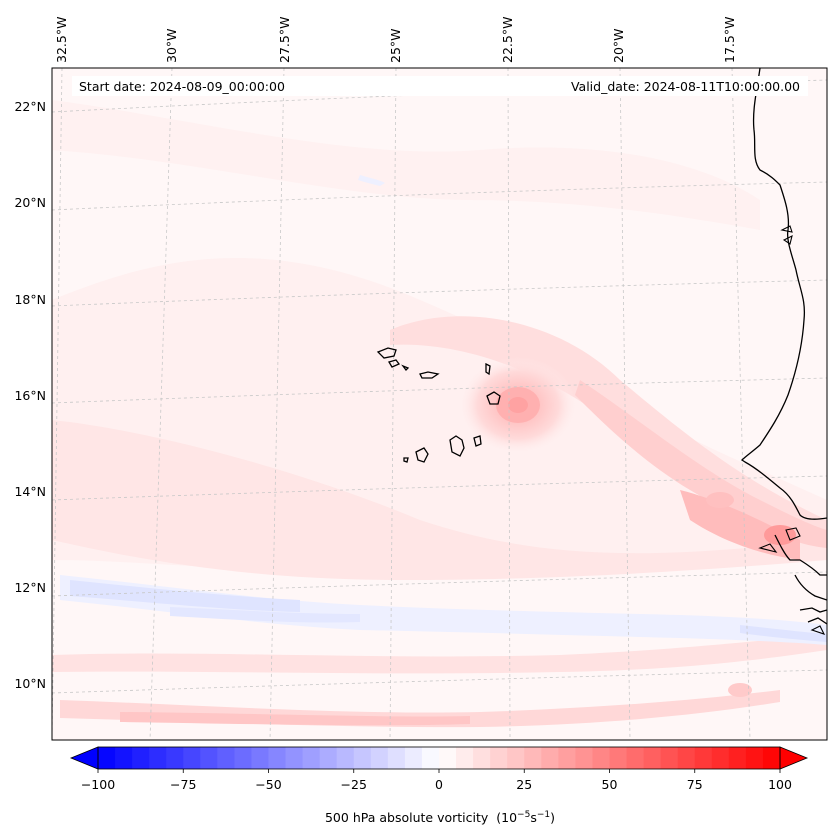  I want to click on colorbar-tick-label: −50, so click(268, 784).